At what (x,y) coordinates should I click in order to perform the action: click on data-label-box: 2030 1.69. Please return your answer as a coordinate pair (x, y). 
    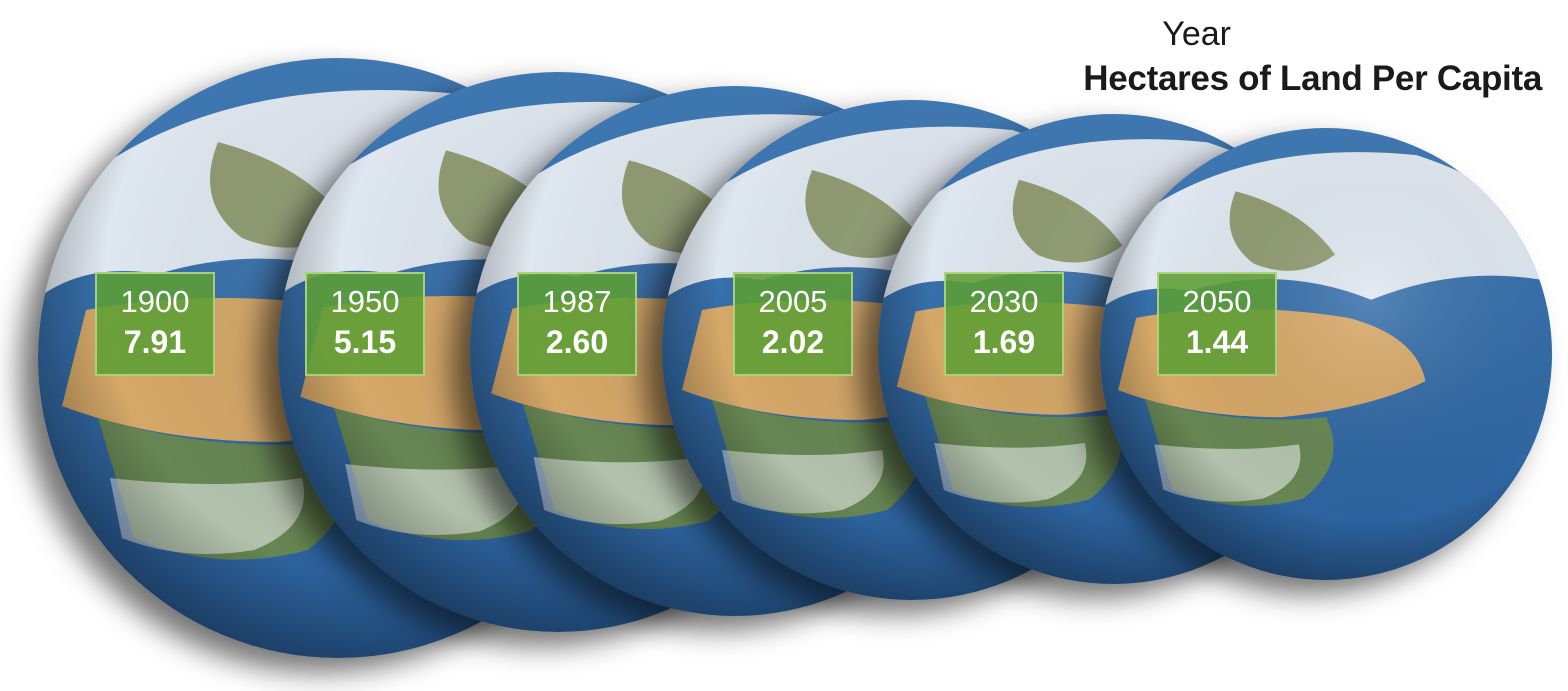
    Looking at the image, I should click on (1004, 324).